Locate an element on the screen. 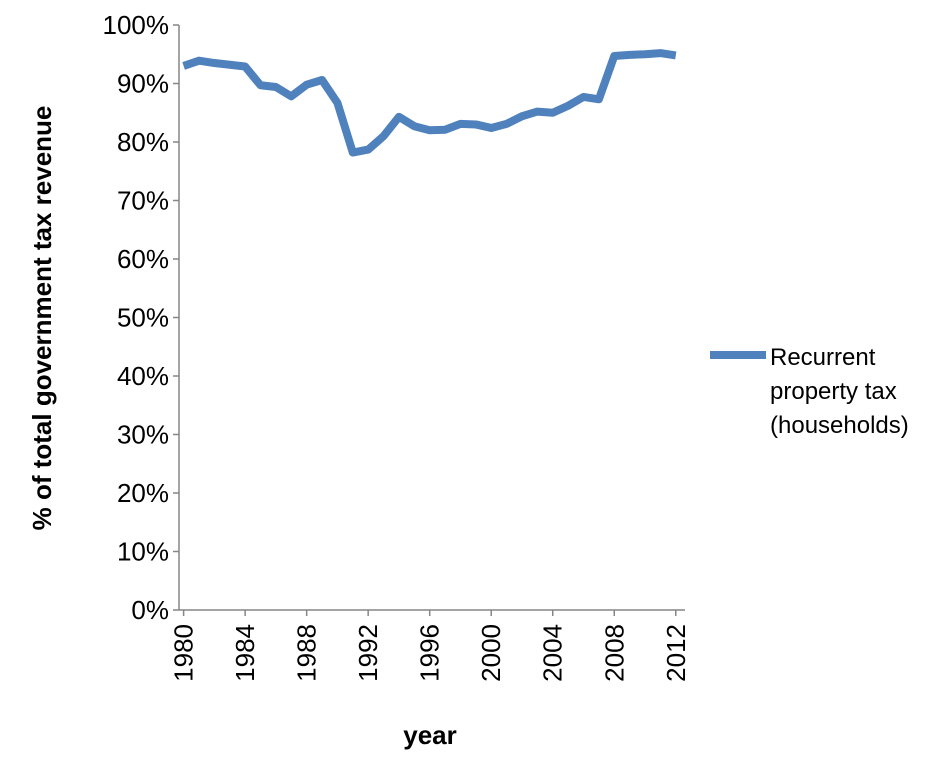 The image size is (947, 759). y-tick-label: 0% is located at coordinates (150, 610).